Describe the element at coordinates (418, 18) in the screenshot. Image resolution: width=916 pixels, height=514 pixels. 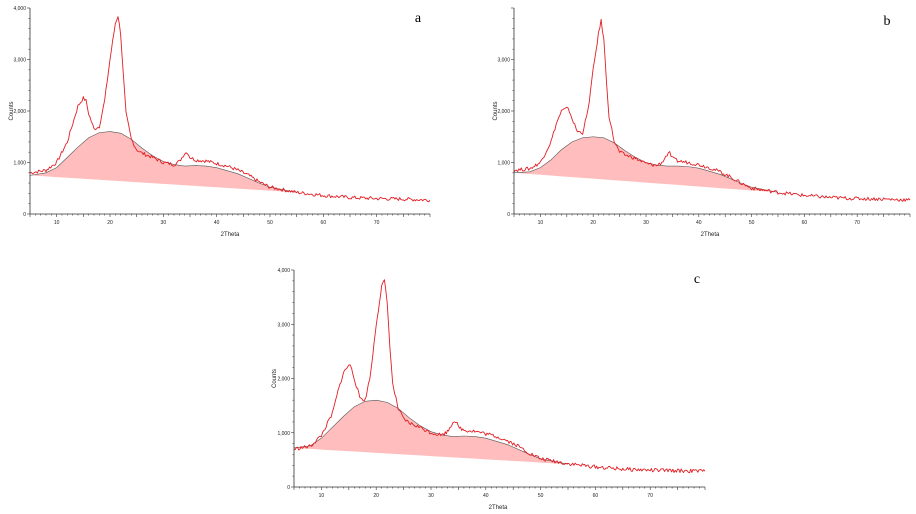
I see `panel-label: a` at that location.